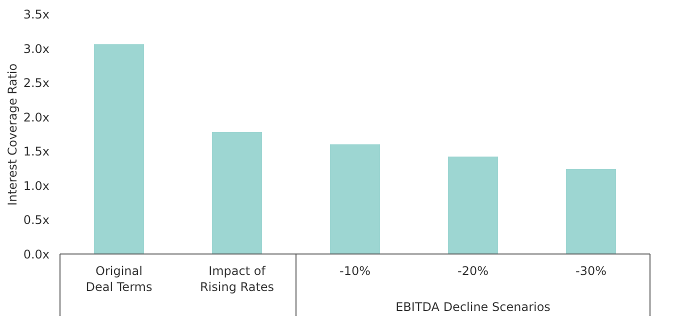  Describe the element at coordinates (473, 271) in the screenshot. I see `x-tick-label: -20%` at that location.